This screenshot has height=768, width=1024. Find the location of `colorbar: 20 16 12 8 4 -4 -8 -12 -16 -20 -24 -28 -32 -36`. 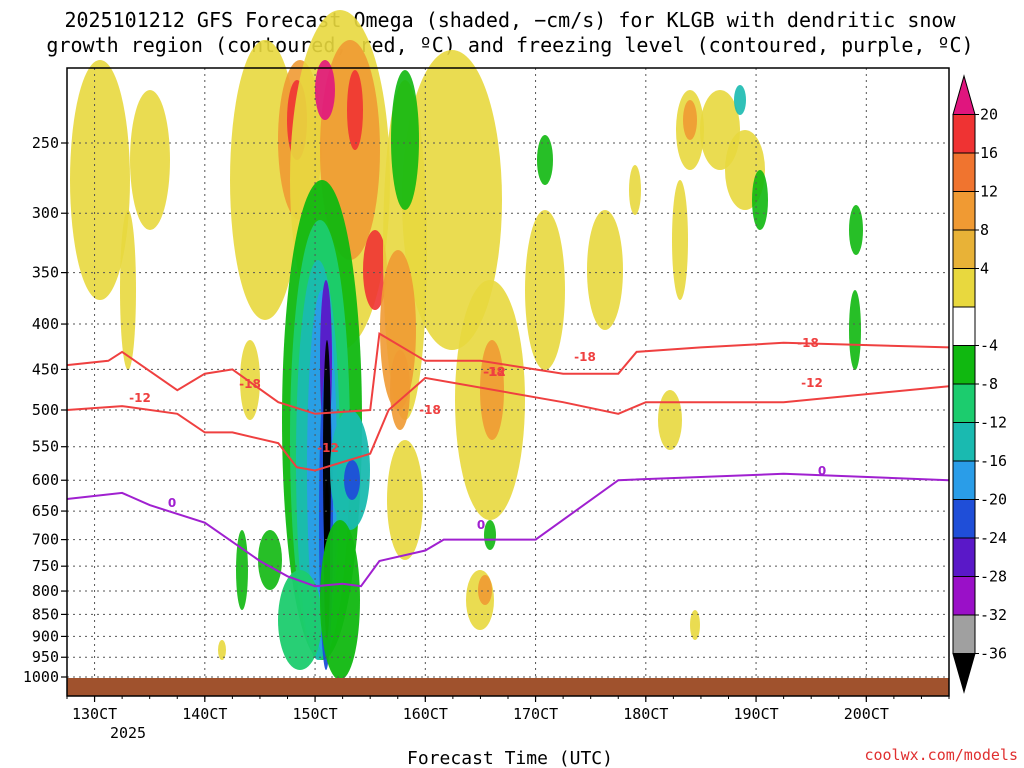

colorbar: 20 16 12 8 4 -4 -8 -12 -16 -20 -24 -28 -32 -36 is located at coordinates (979, 384).